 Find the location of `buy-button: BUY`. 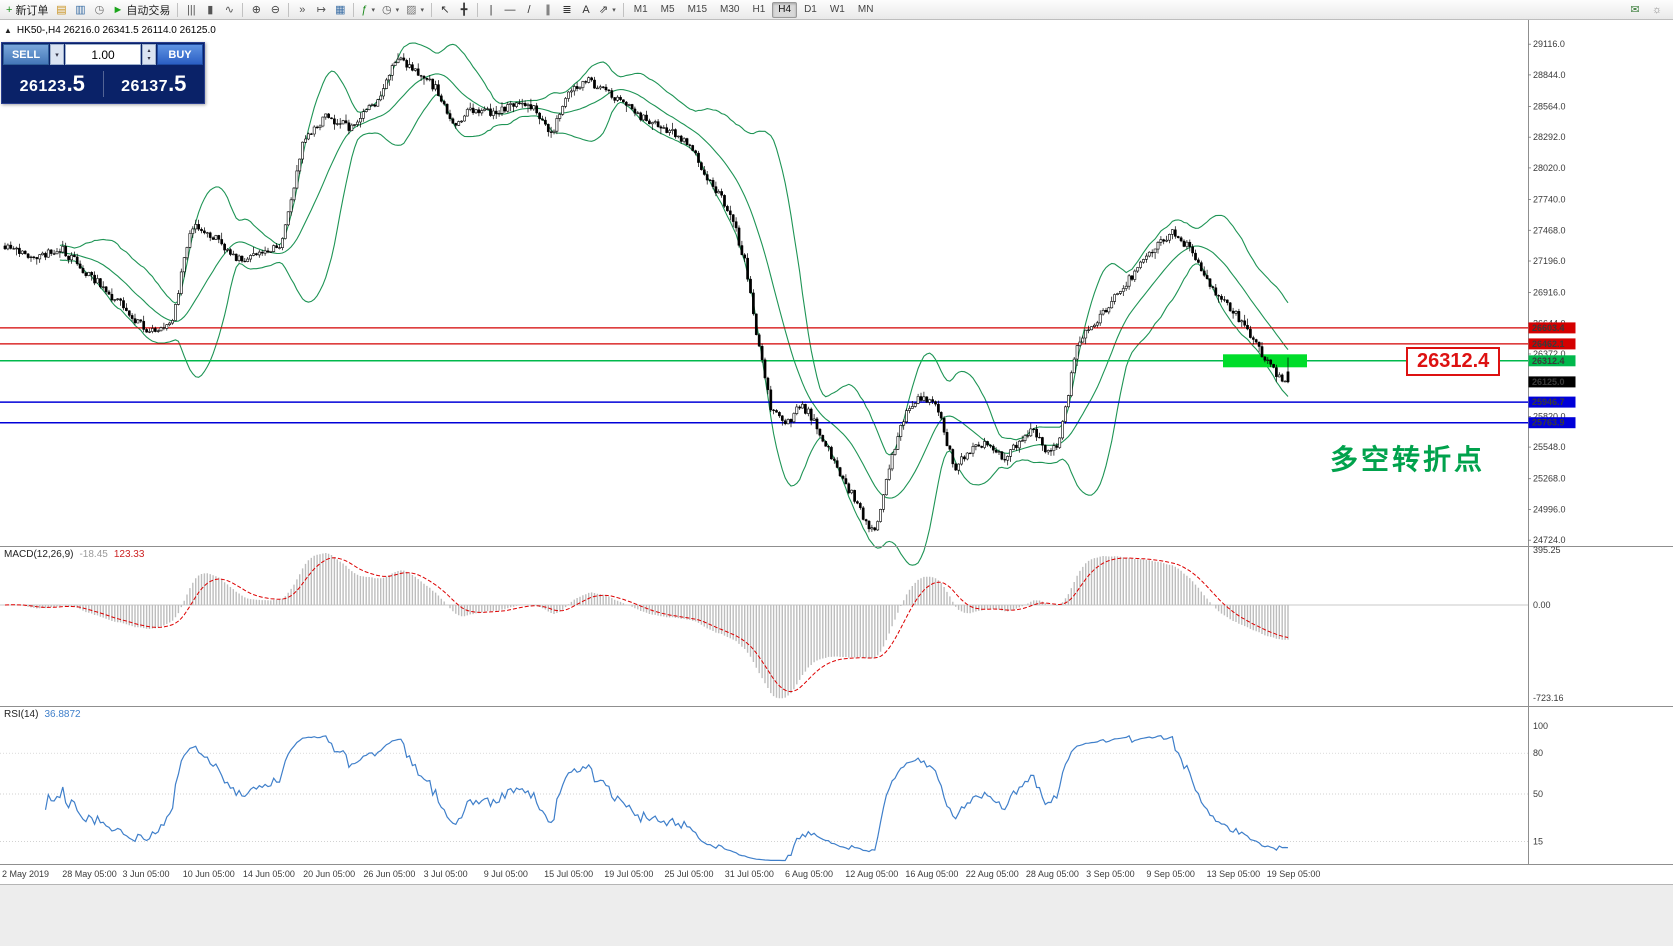

buy-button: BUY is located at coordinates (180, 54).